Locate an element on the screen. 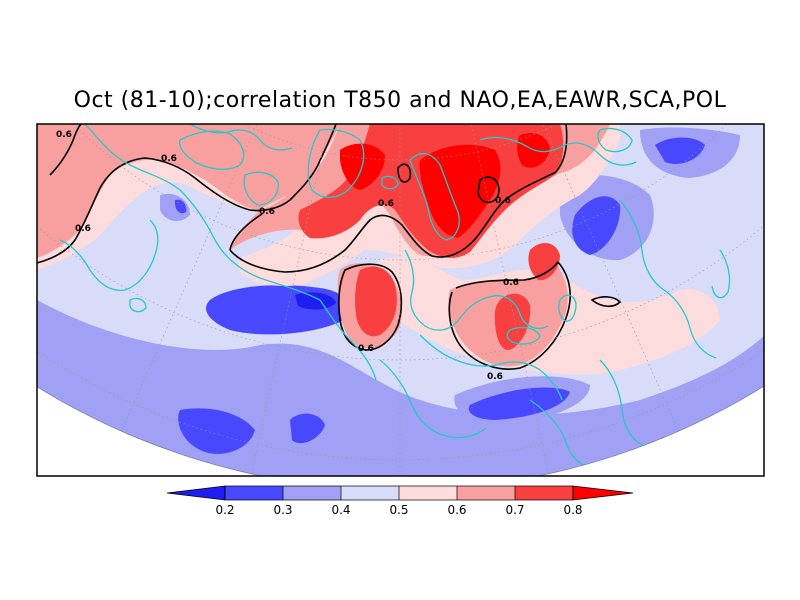  coast-north-america-west is located at coordinates (202, 212).